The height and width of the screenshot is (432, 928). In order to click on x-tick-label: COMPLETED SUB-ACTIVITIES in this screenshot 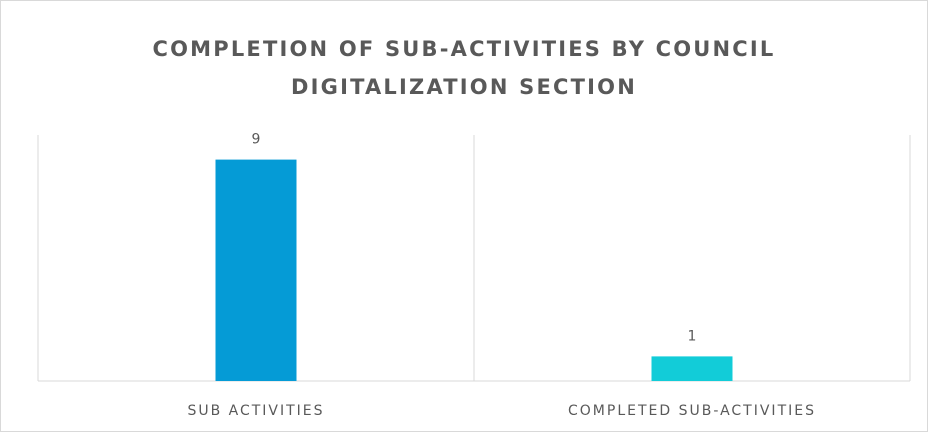, I will do `click(692, 411)`.